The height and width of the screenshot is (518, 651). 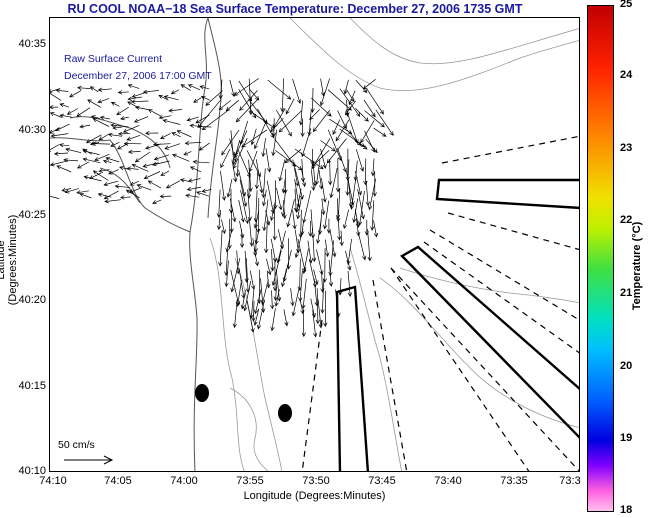 What do you see at coordinates (250, 481) in the screenshot?
I see `x-tick-73-55: 73:55` at bounding box center [250, 481].